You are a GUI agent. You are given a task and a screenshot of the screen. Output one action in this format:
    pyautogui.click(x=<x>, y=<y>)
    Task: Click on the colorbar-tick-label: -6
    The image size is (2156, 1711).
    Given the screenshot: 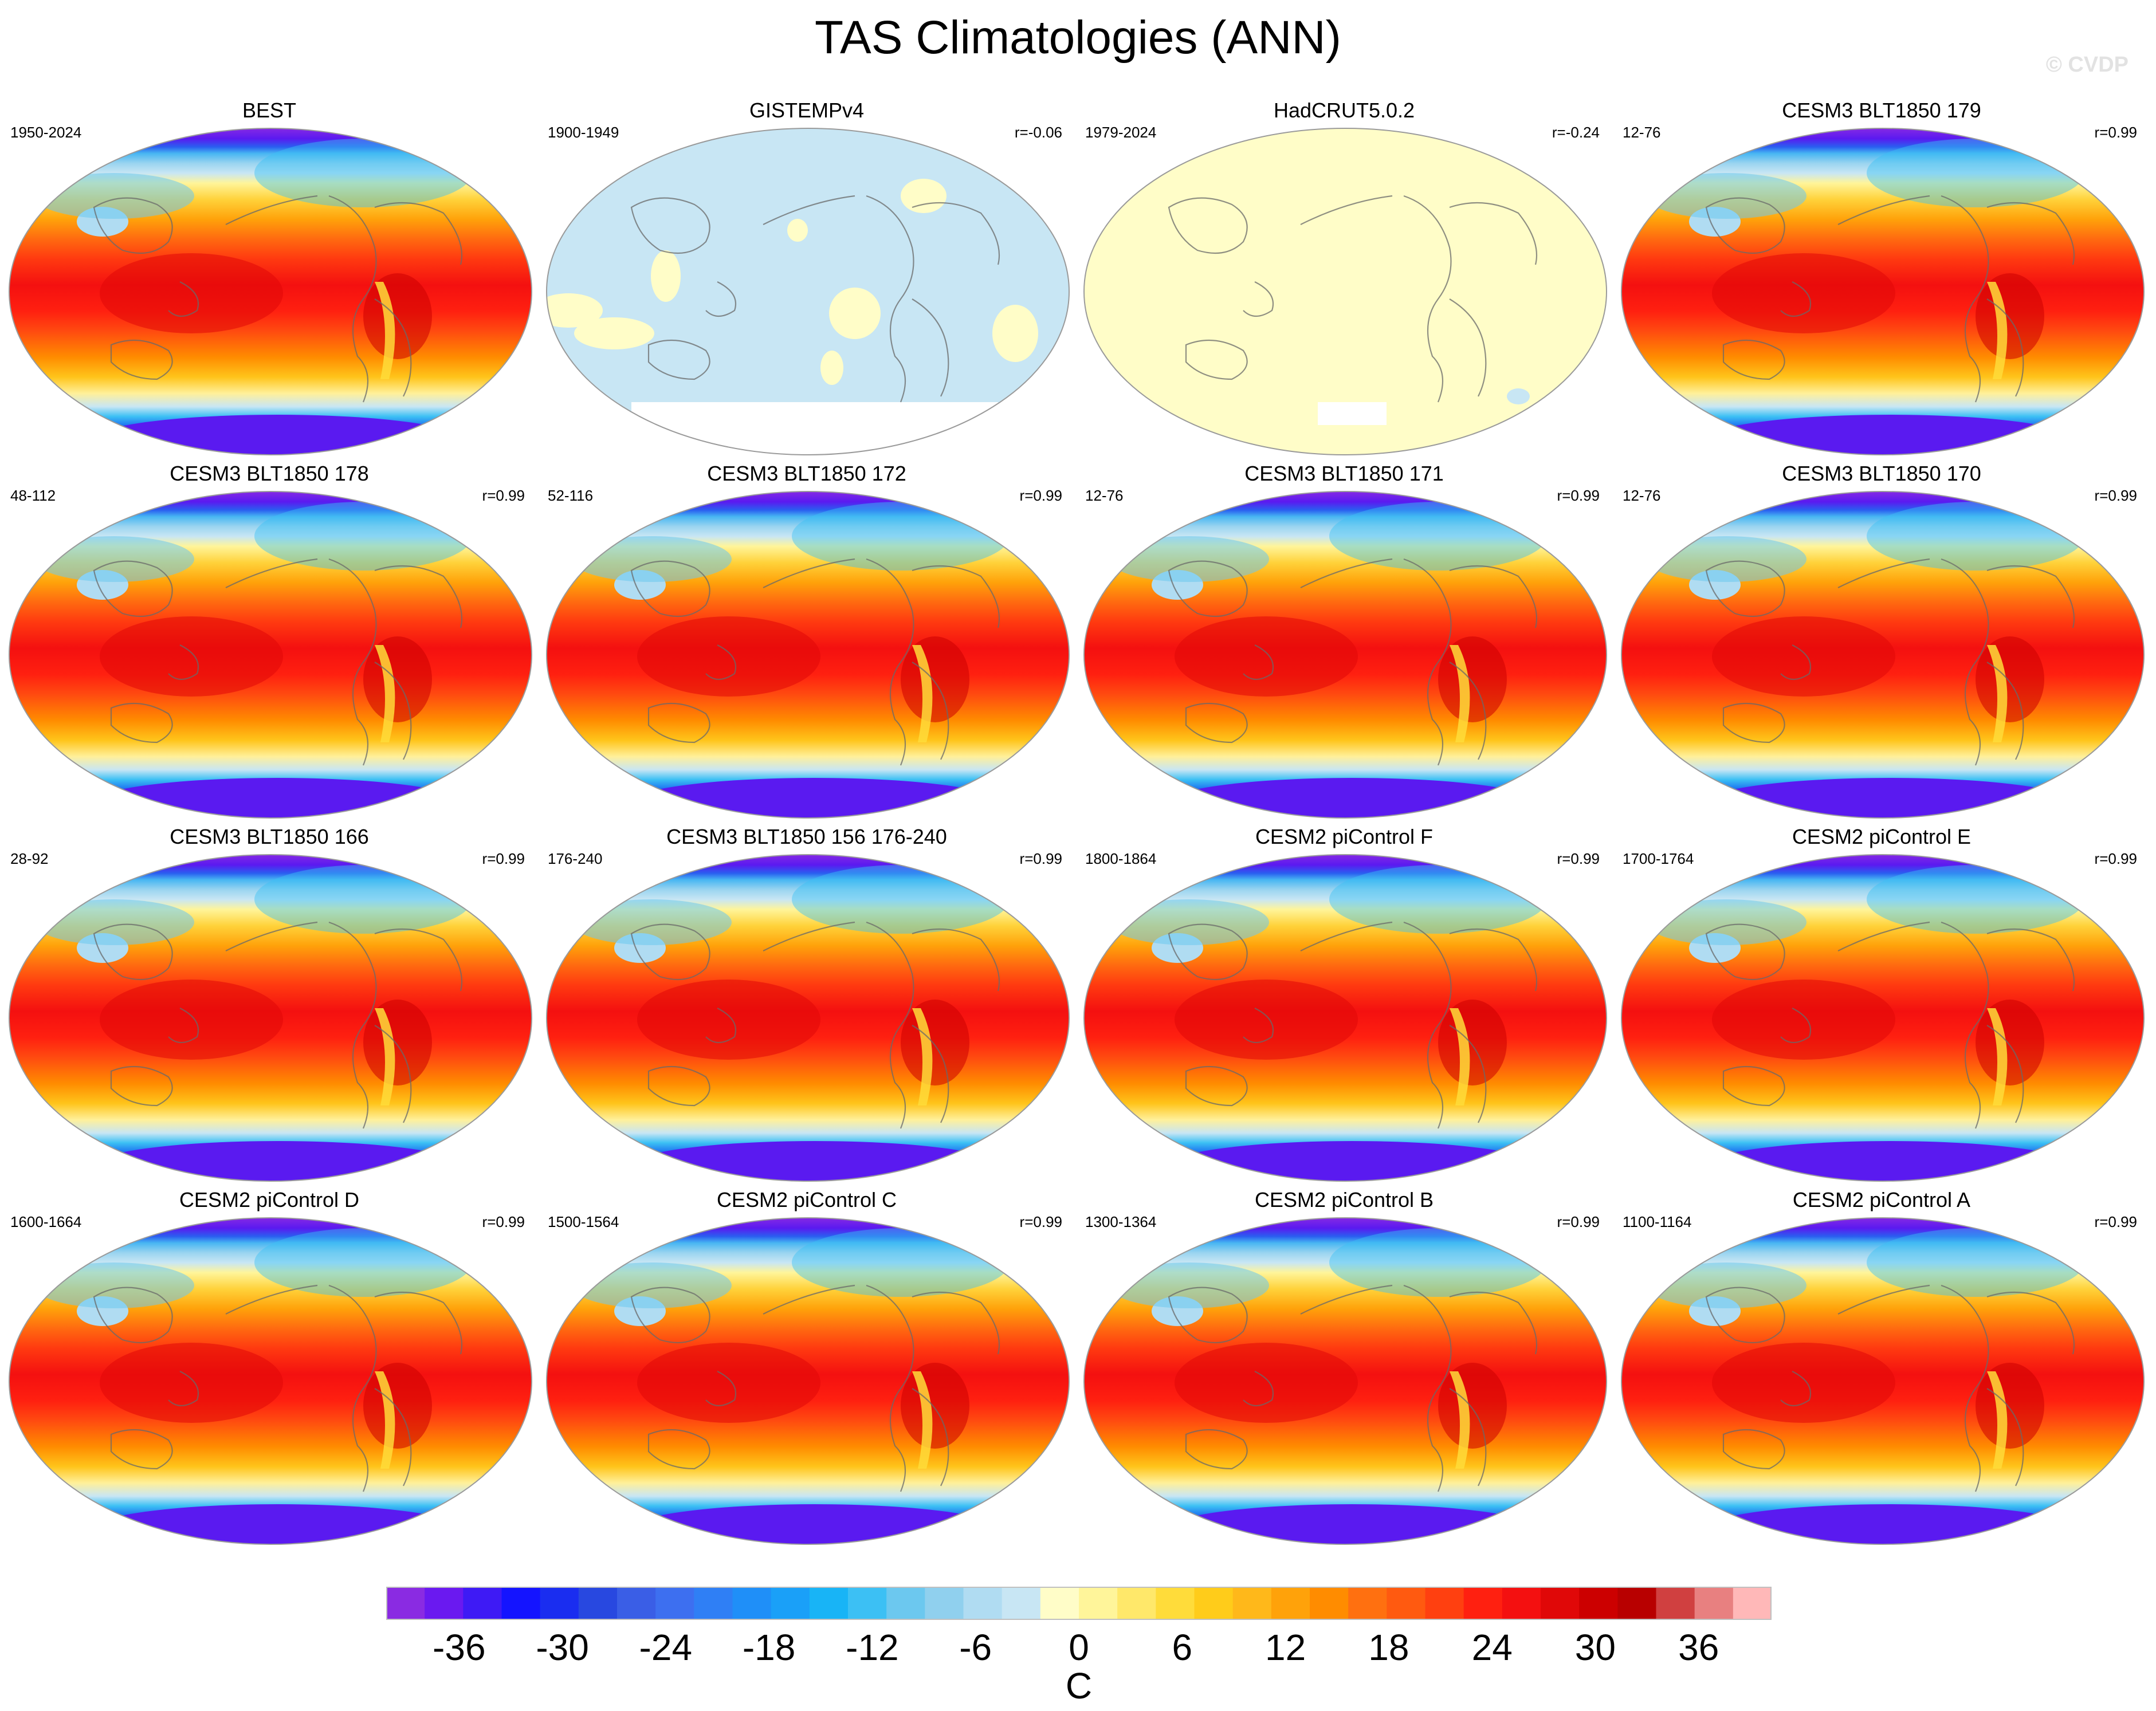 What is the action you would take?
    pyautogui.click(x=975, y=1647)
    